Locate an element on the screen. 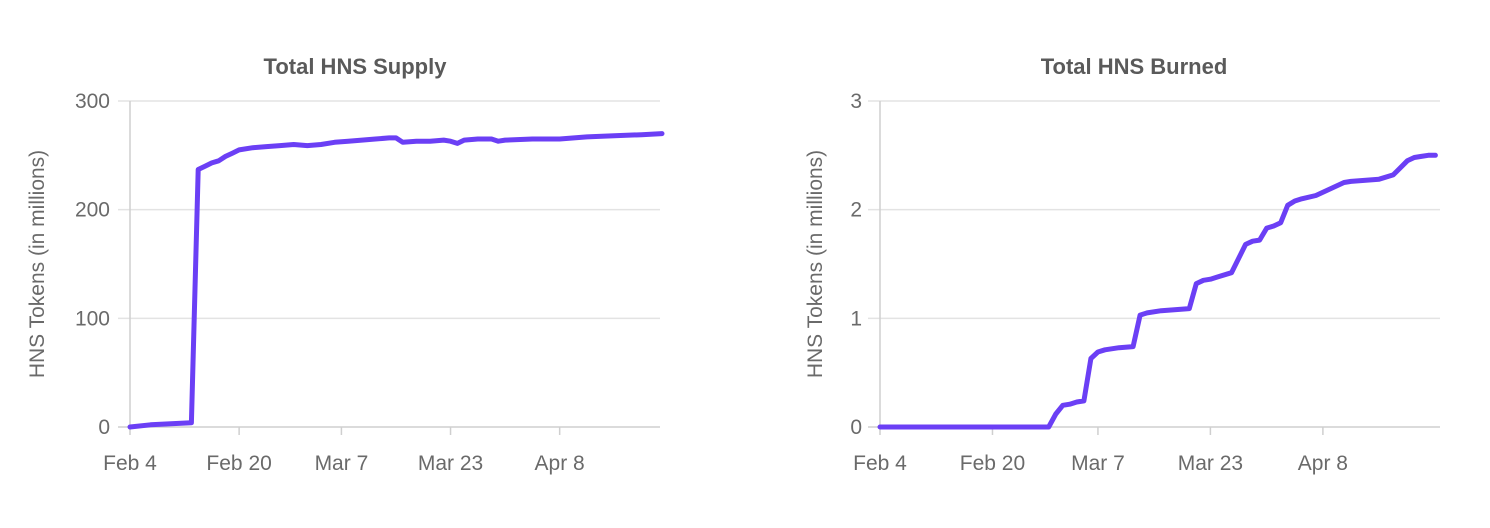 The image size is (1490, 528). chart-title: Total HNS Supply is located at coordinates (356, 66).